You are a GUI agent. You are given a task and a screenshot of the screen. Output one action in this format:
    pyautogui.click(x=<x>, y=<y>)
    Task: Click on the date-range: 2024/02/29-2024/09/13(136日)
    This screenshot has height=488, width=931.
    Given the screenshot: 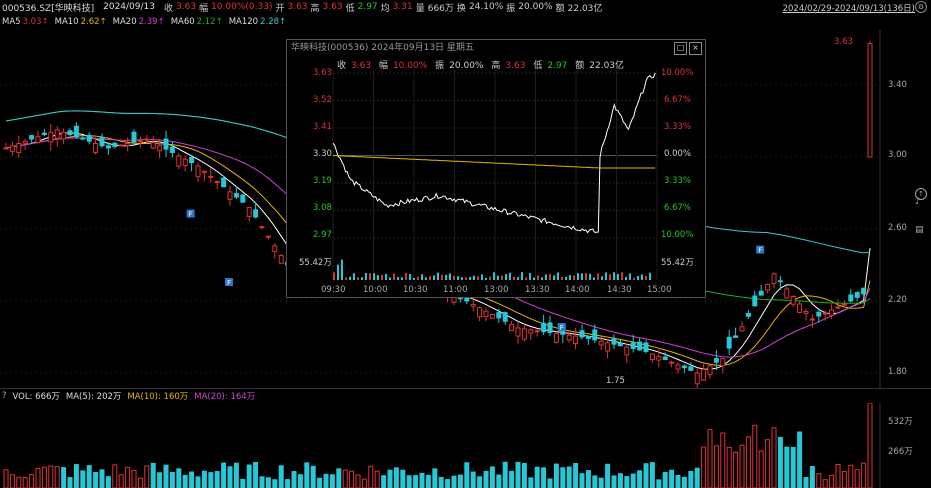 What is the action you would take?
    pyautogui.click(x=848, y=9)
    